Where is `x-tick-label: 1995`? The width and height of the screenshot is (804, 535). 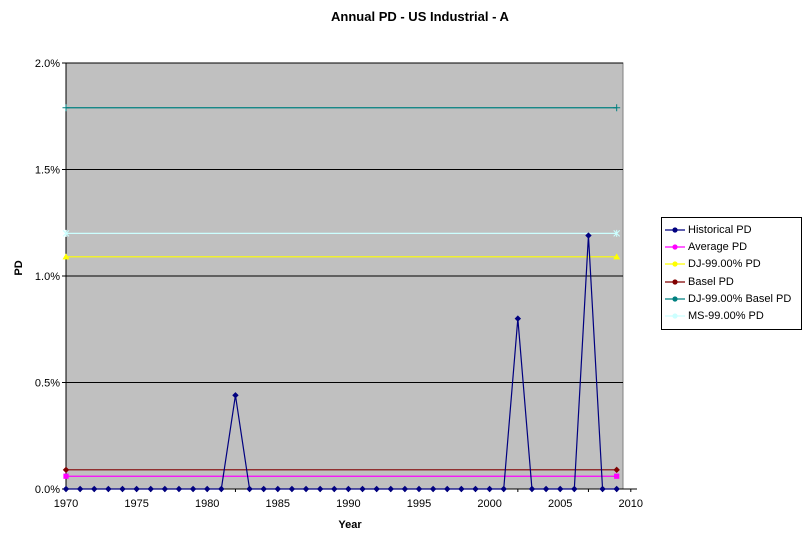
x-tick-label: 1995 is located at coordinates (419, 504).